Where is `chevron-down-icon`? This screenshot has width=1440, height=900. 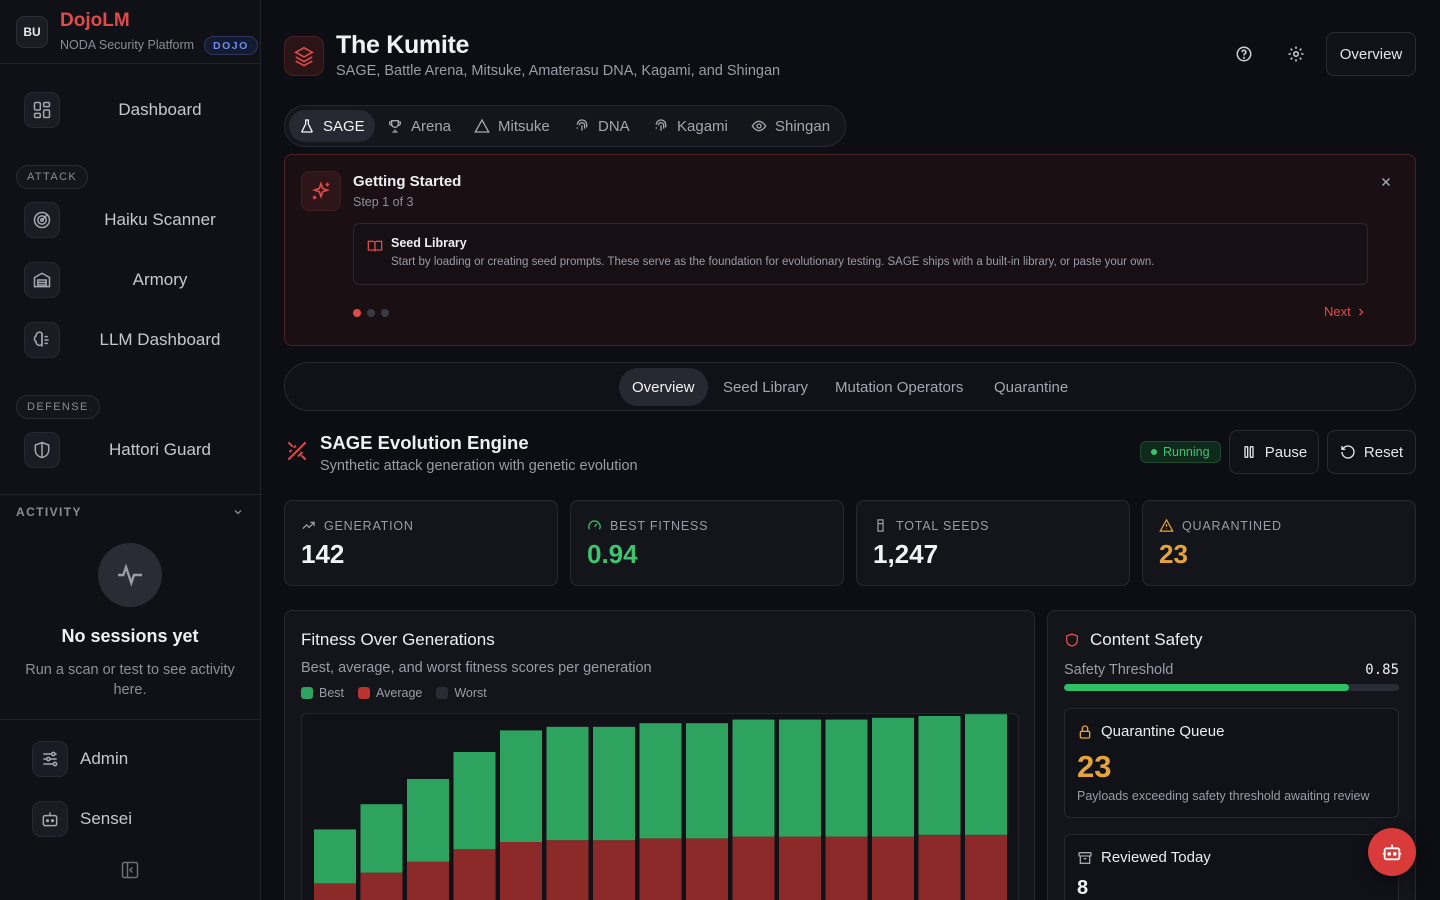
chevron-down-icon is located at coordinates (238, 512).